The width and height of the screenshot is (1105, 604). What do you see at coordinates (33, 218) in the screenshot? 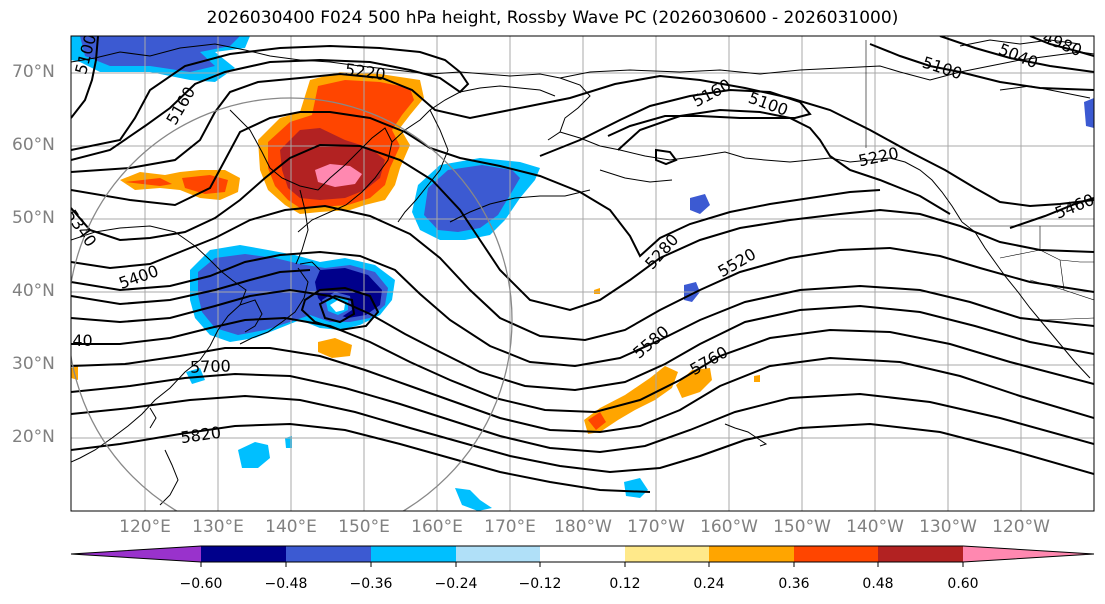
I see `lat-label-50n: 50°N` at bounding box center [33, 218].